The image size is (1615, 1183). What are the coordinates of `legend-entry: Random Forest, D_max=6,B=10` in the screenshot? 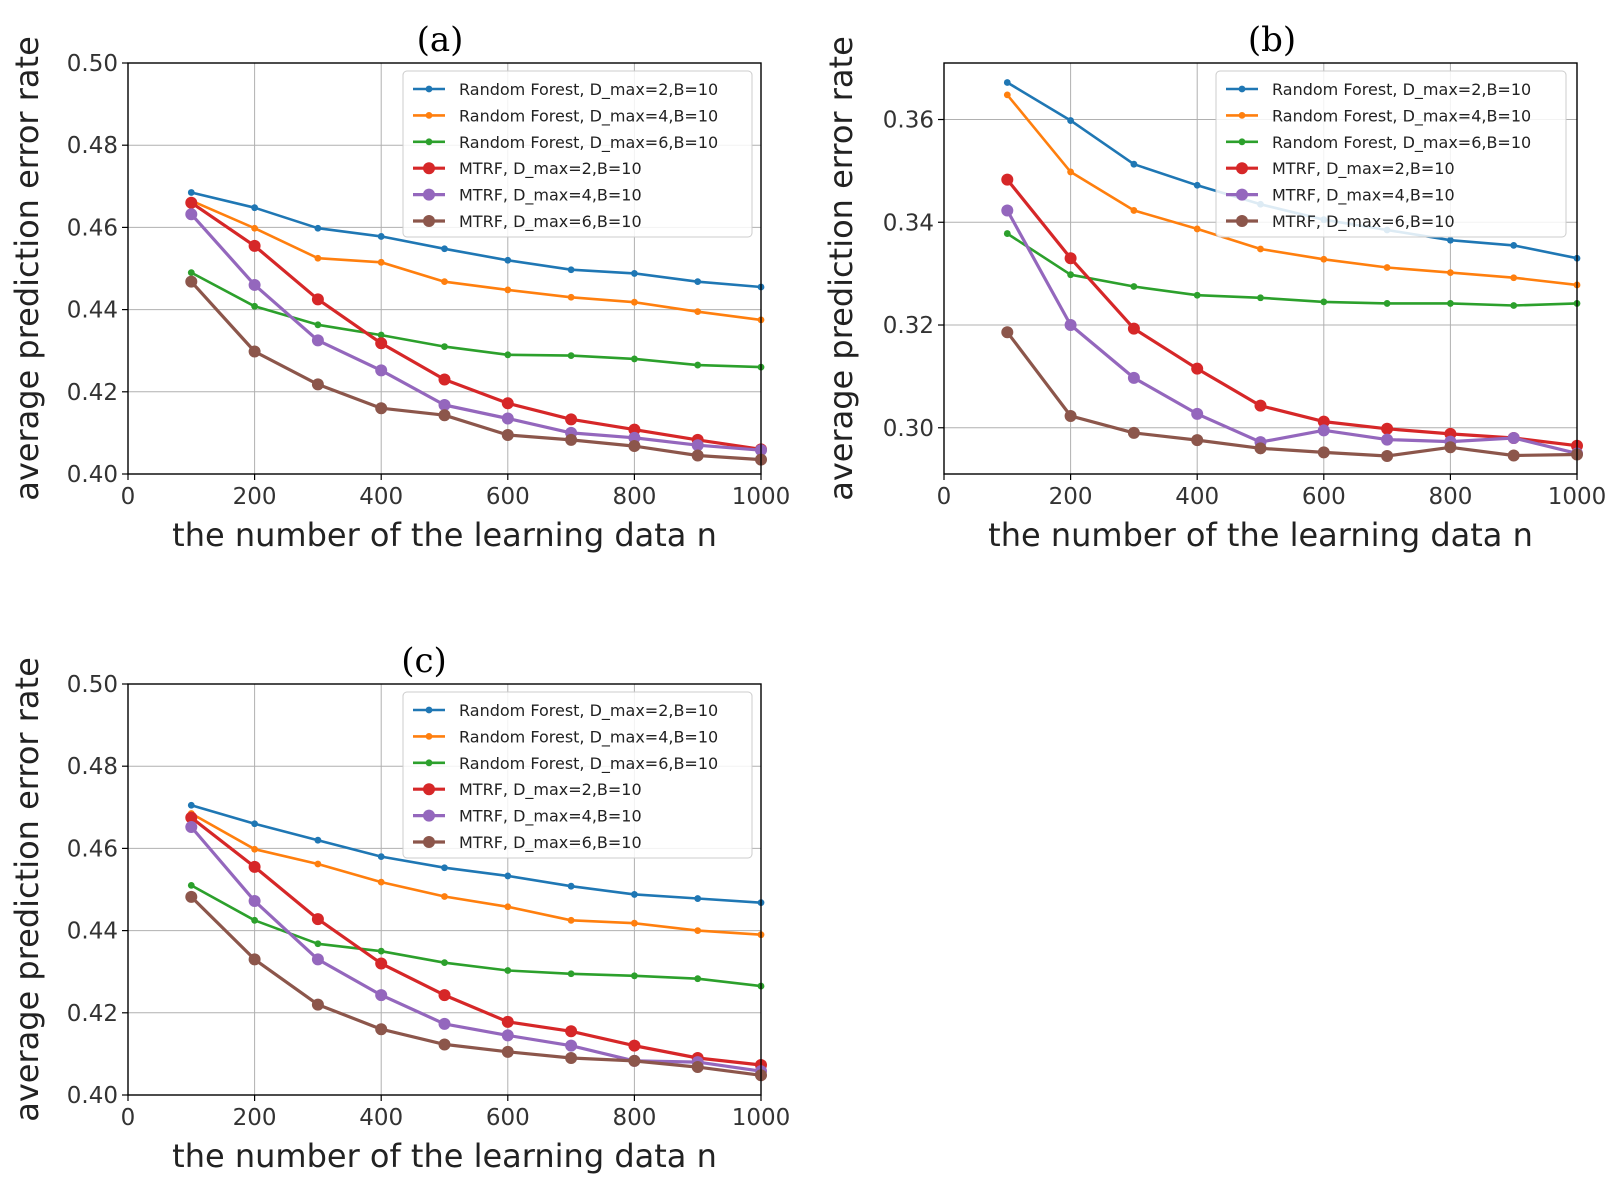 It's located at (565, 764).